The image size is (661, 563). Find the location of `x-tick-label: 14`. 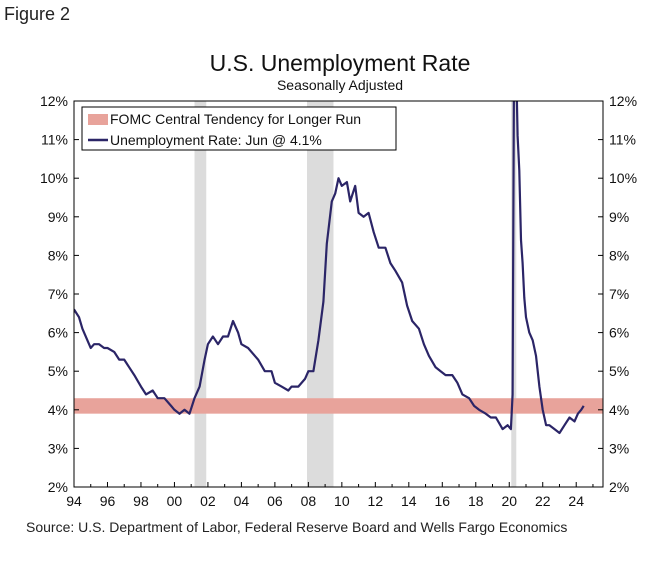

x-tick-label: 14 is located at coordinates (409, 501).